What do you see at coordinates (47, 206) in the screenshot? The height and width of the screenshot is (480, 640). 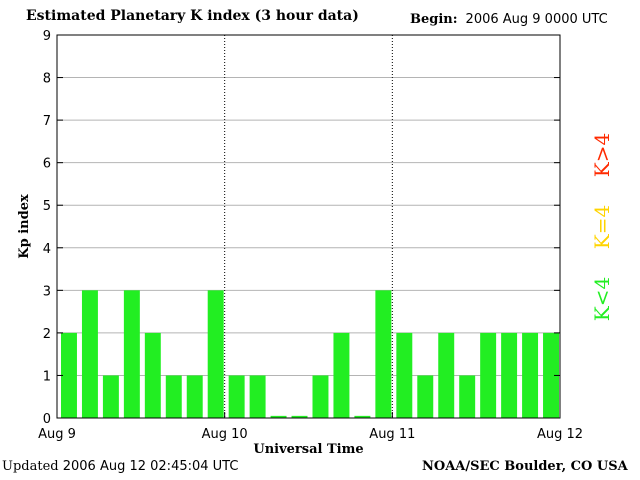 I see `y-tick-label: 5` at bounding box center [47, 206].